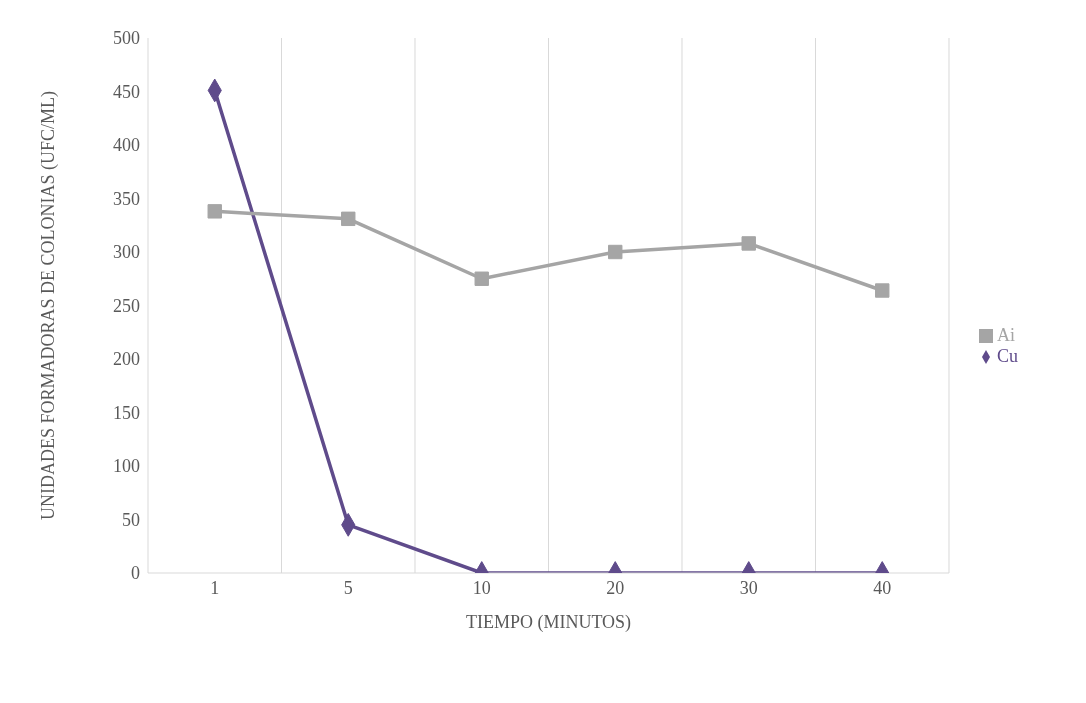  Describe the element at coordinates (126, 359) in the screenshot. I see `y-tick-label: 200` at that location.